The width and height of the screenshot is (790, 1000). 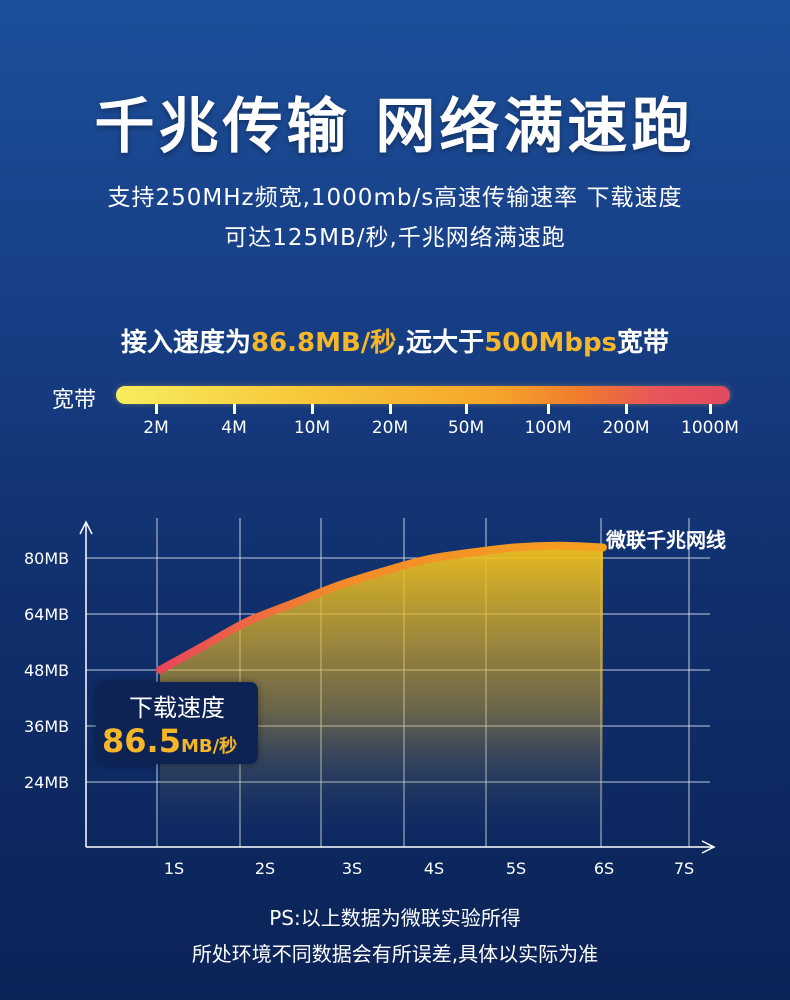 What do you see at coordinates (665, 540) in the screenshot?
I see `series-name-label: 微联千兆网线` at bounding box center [665, 540].